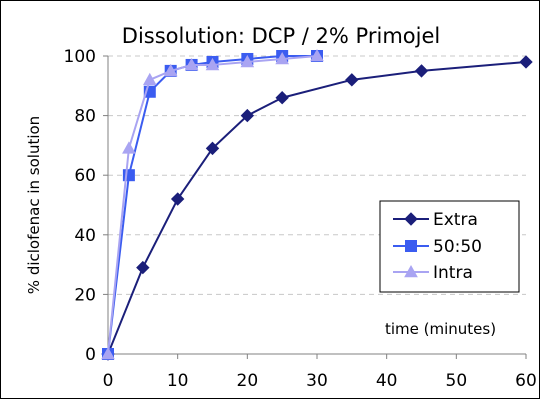 Image resolution: width=540 pixels, height=402 pixels. What do you see at coordinates (85, 117) in the screenshot?
I see `y-tick-label: 80` at bounding box center [85, 117].